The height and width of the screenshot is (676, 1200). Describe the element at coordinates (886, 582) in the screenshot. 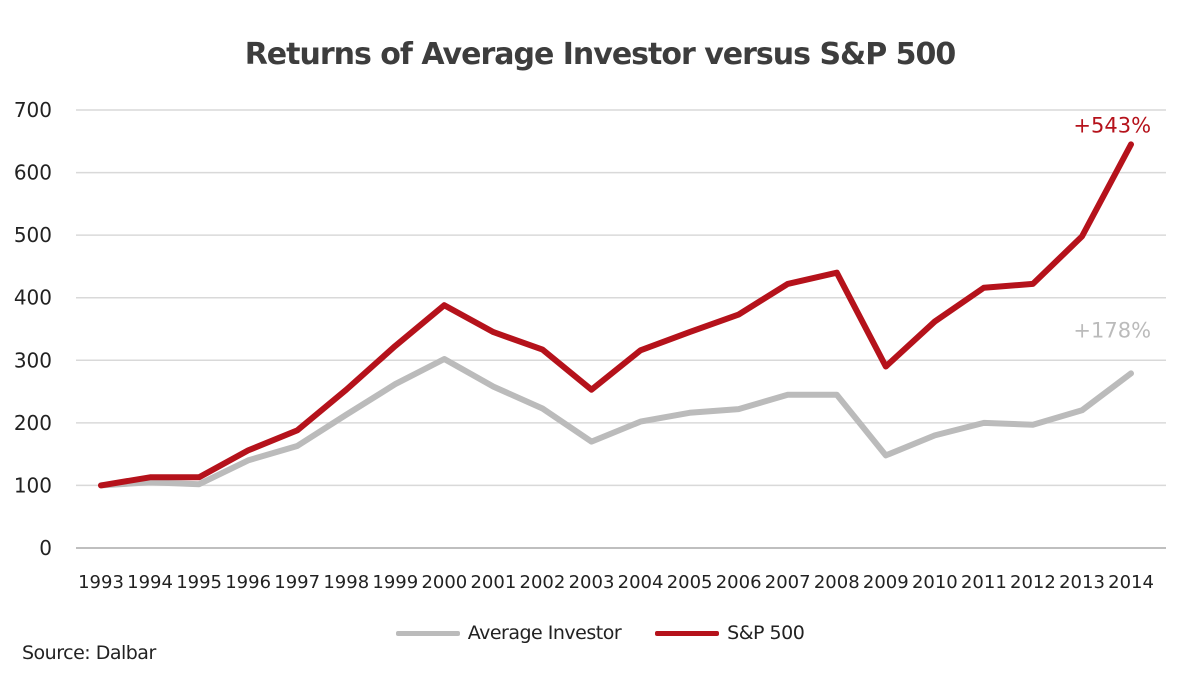

I see `x-tick-label-2009: 2009` at that location.